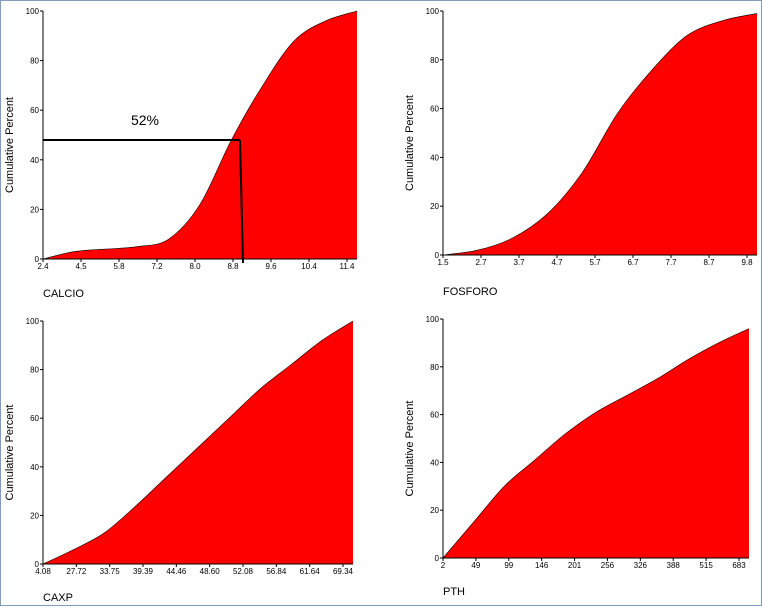 Image resolution: width=762 pixels, height=610 pixels. What do you see at coordinates (470, 292) in the screenshot?
I see `x-variable-name: FOSFORO` at bounding box center [470, 292].